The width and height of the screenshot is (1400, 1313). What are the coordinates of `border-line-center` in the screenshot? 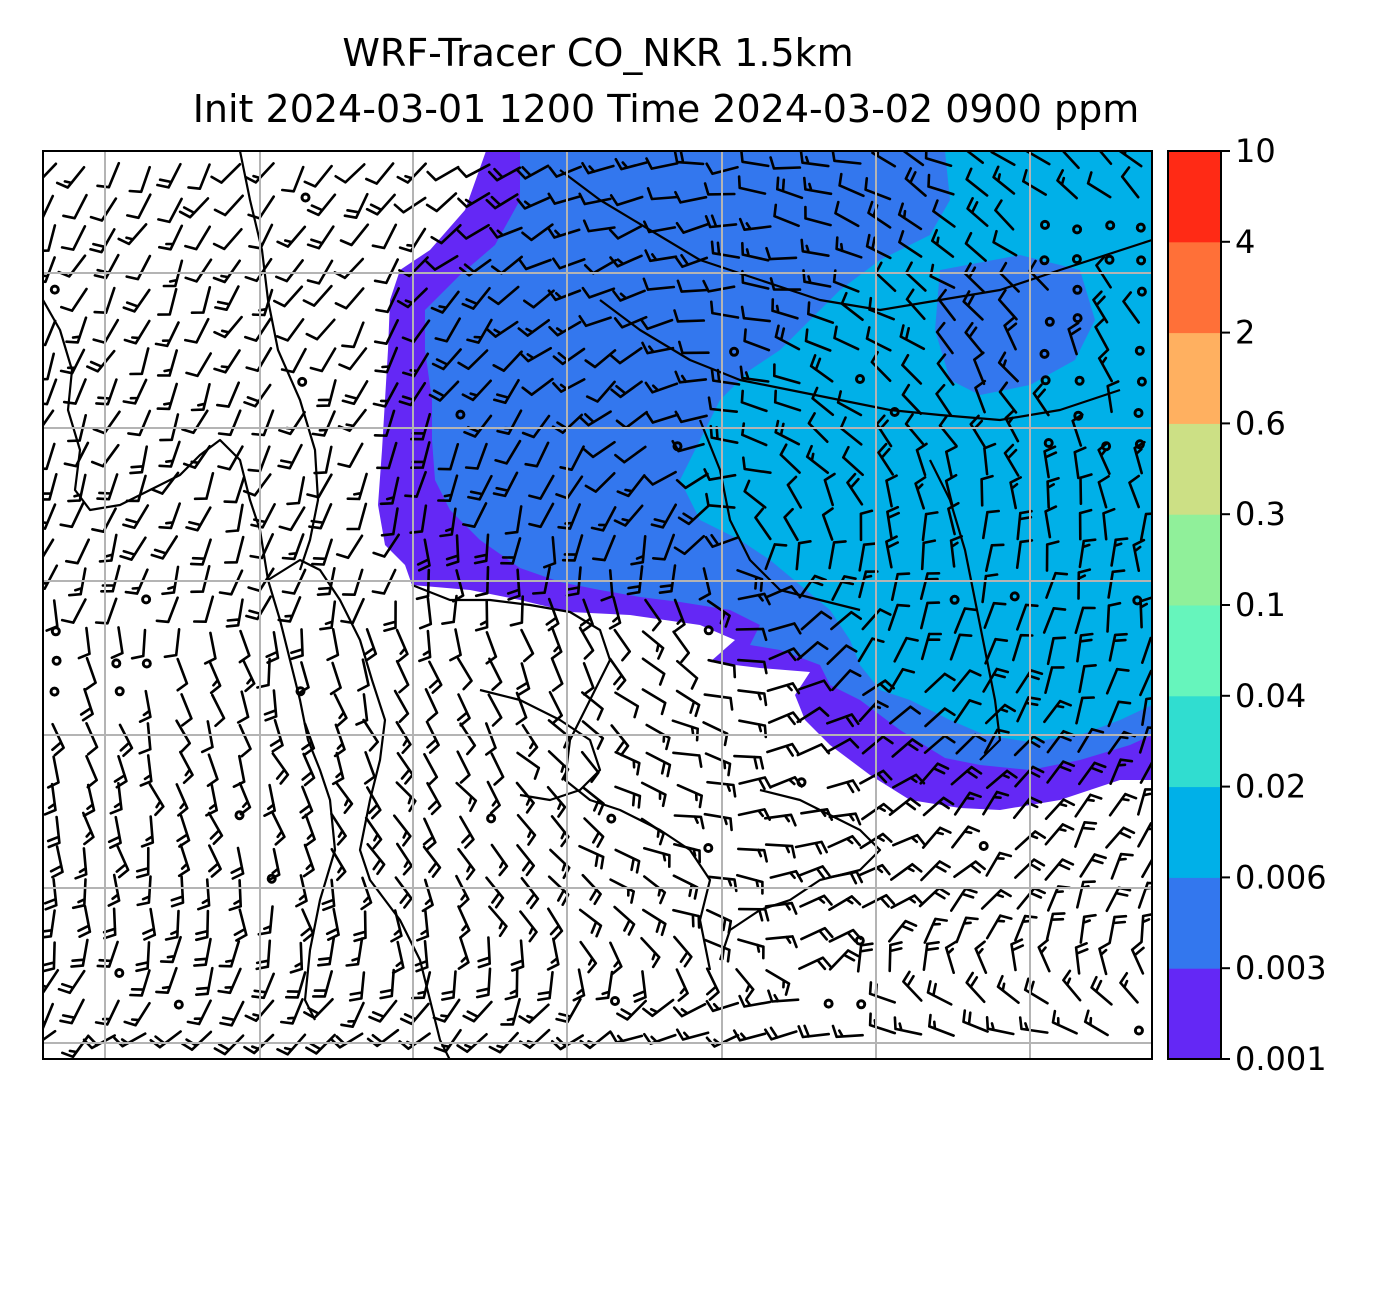 It's located at (779, 515).